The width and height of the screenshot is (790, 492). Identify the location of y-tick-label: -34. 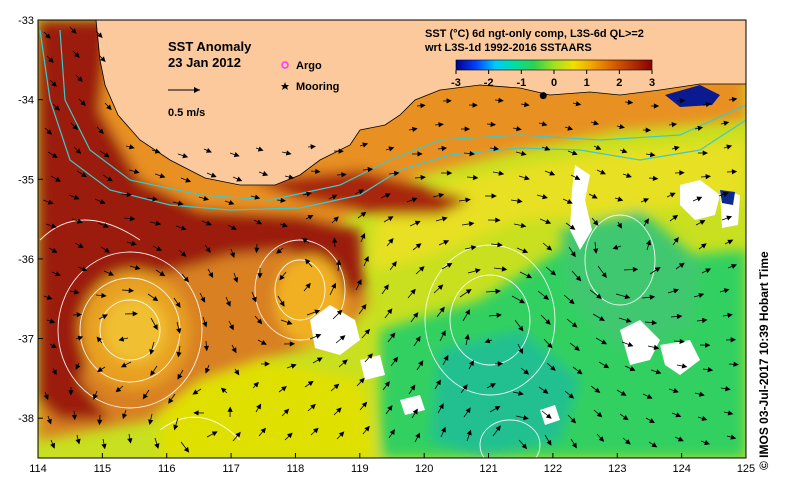
(26, 101).